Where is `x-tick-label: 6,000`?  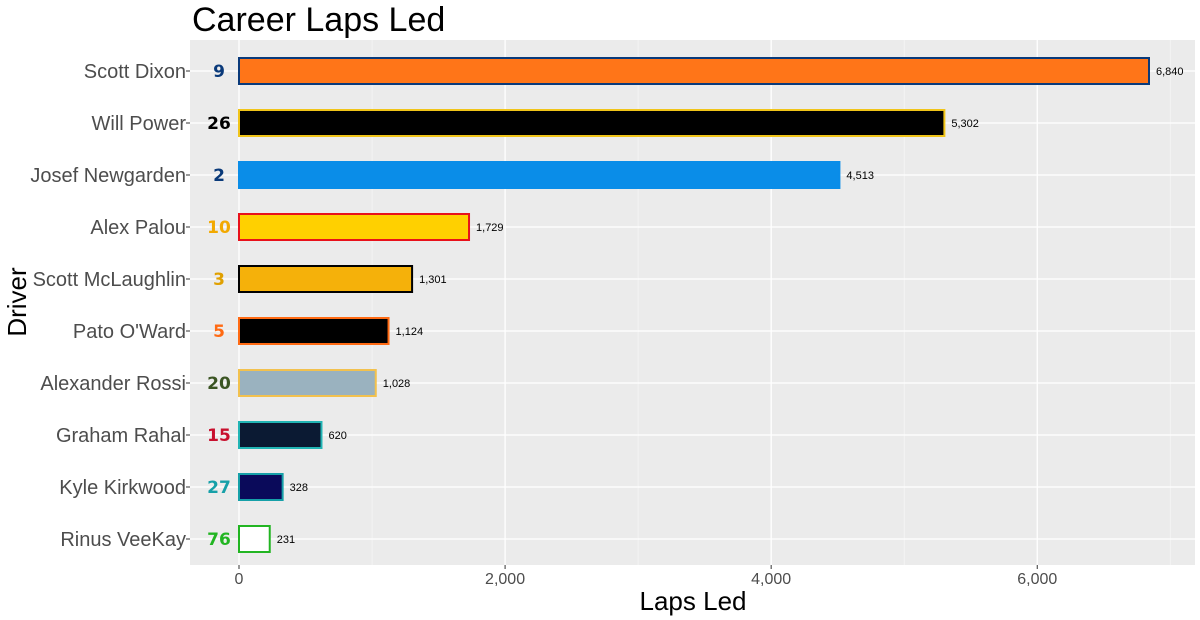 x-tick-label: 6,000 is located at coordinates (1037, 579).